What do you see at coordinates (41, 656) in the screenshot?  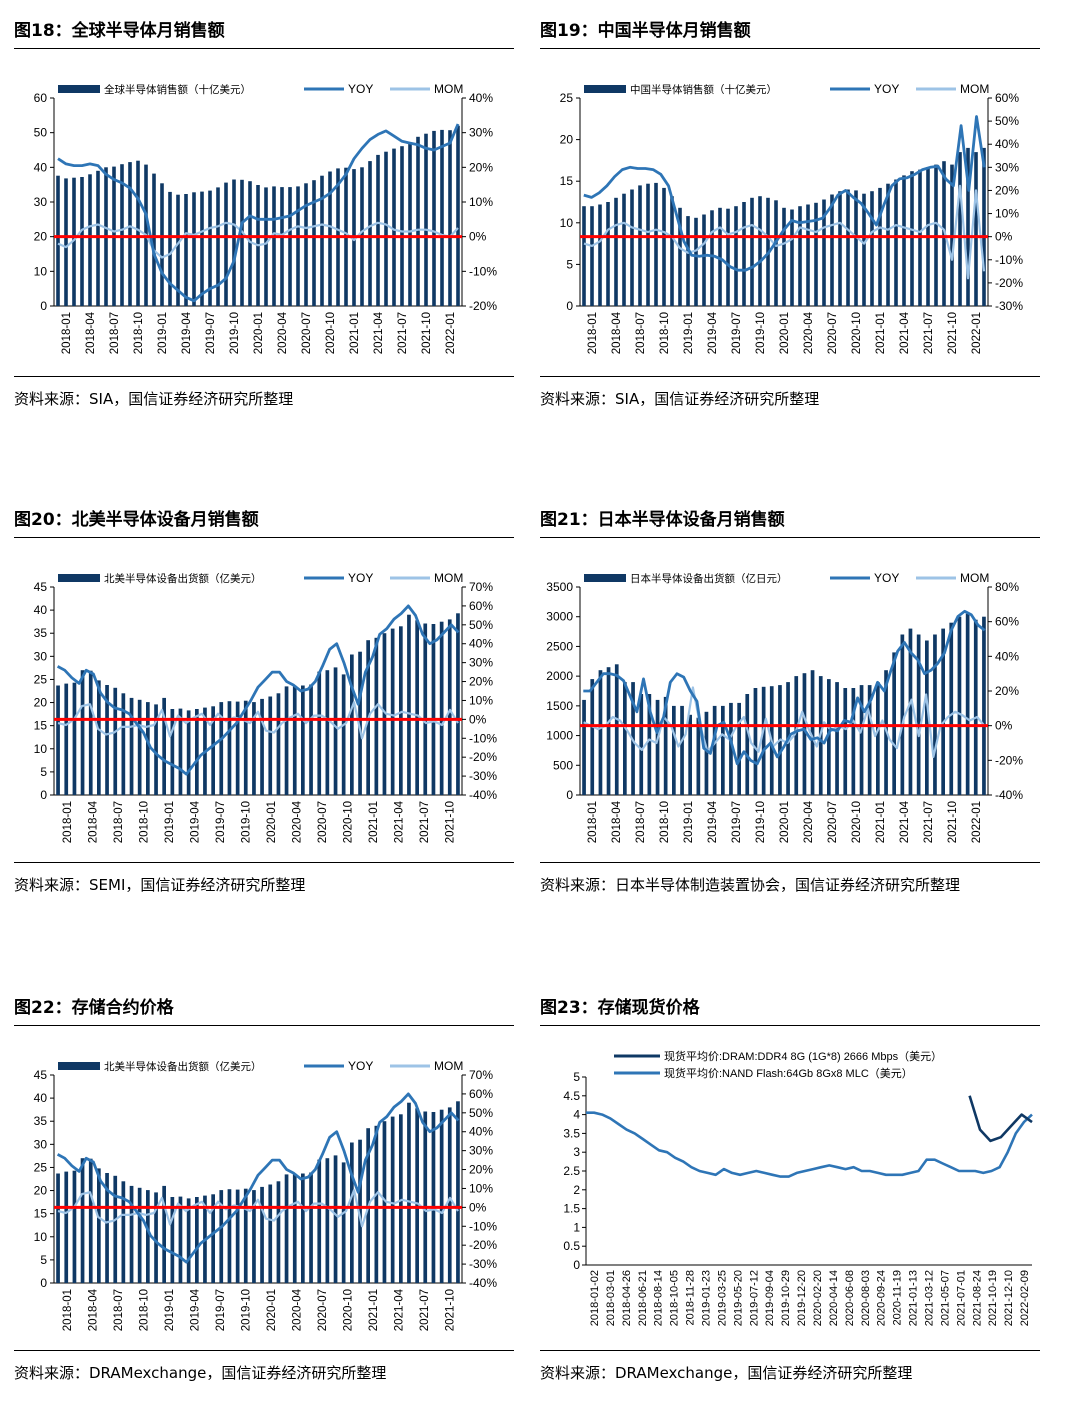 I see `y-tick-label-left: 30` at bounding box center [41, 656].